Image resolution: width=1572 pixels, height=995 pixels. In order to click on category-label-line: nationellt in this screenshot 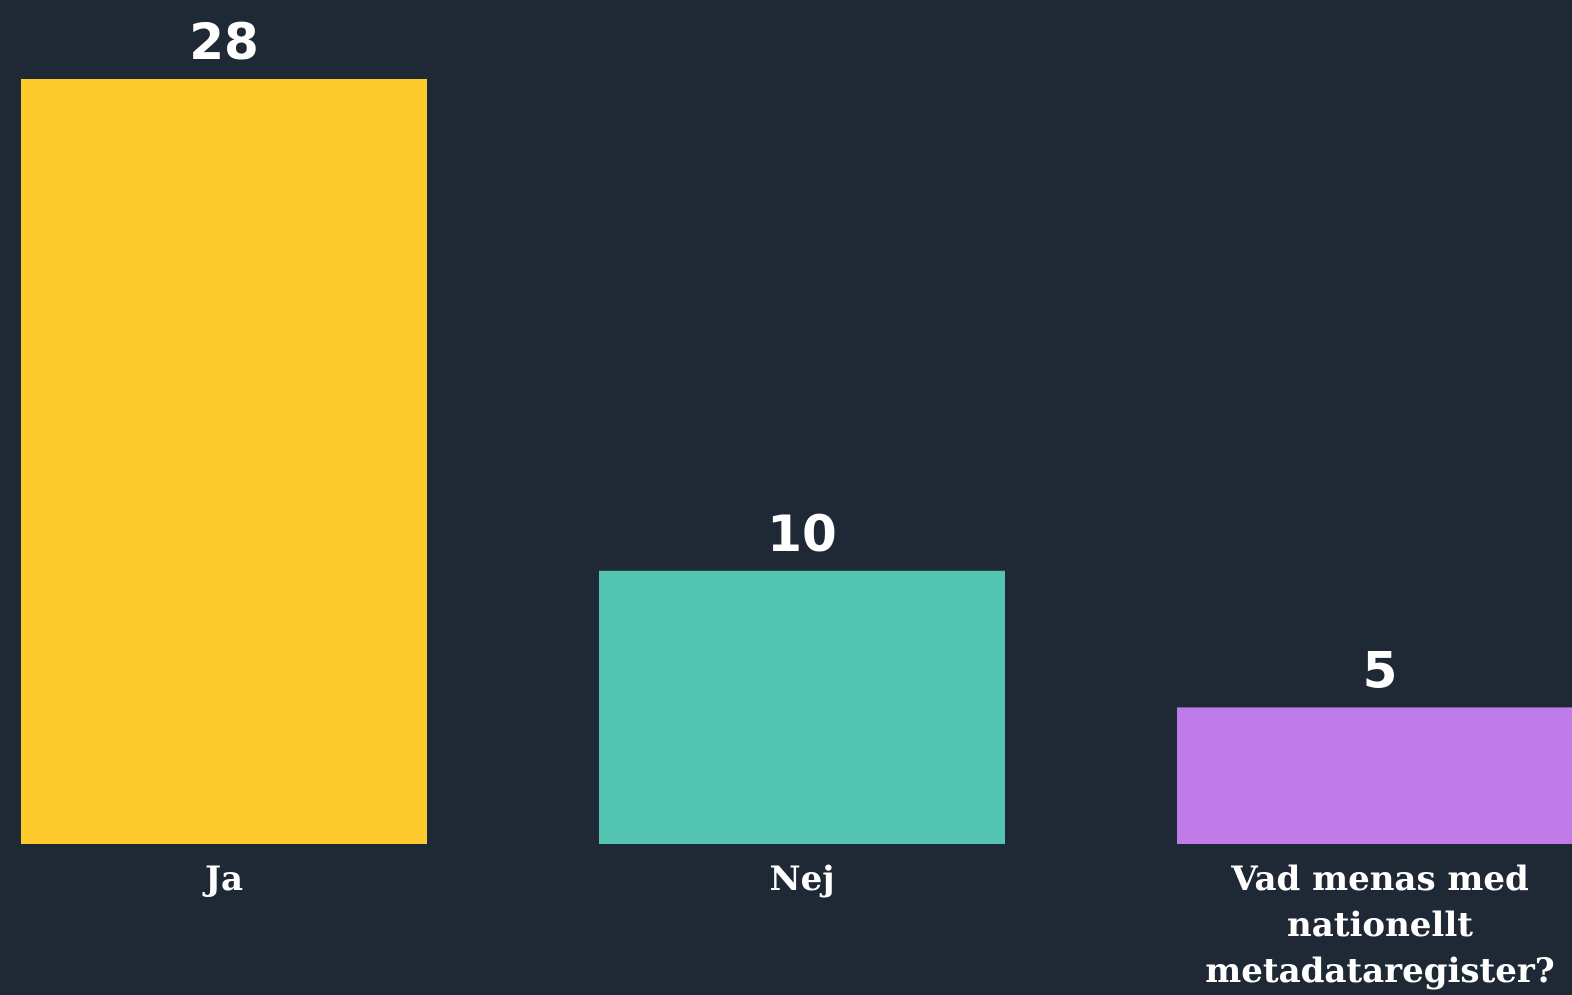, I will do `click(1380, 925)`.